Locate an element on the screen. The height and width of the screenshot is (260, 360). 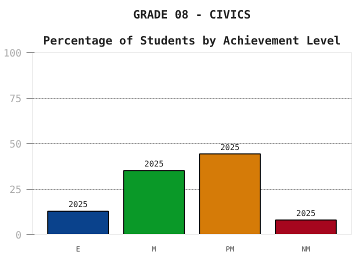
series-label: 2025 is located at coordinates (78, 205).